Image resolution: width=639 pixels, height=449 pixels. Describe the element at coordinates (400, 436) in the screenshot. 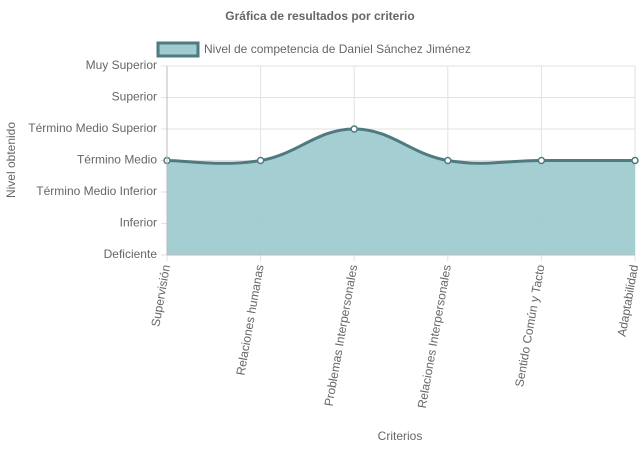

I see `x-axis-title: Criterios` at that location.